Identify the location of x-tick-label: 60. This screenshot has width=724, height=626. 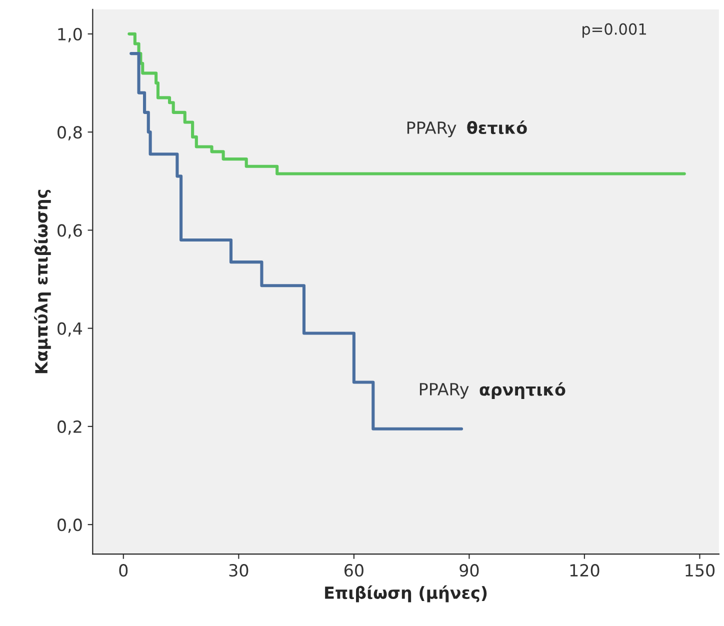
(354, 570).